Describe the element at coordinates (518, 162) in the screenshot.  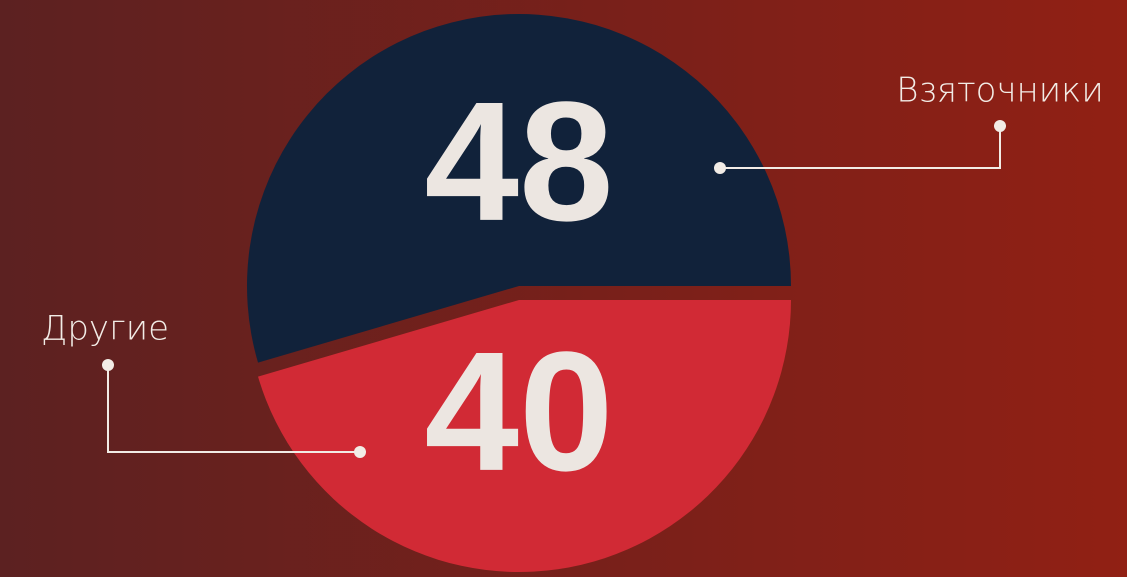
I see `data-label: 48` at that location.